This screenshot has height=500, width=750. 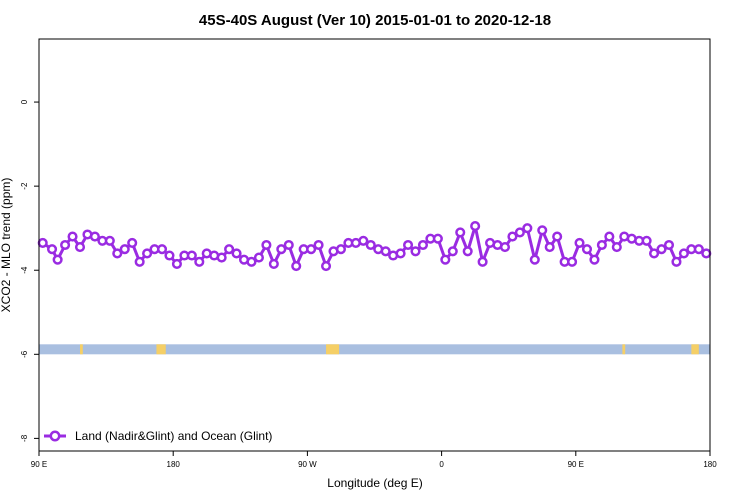 I want to click on ocean-band, so click(x=374, y=349).